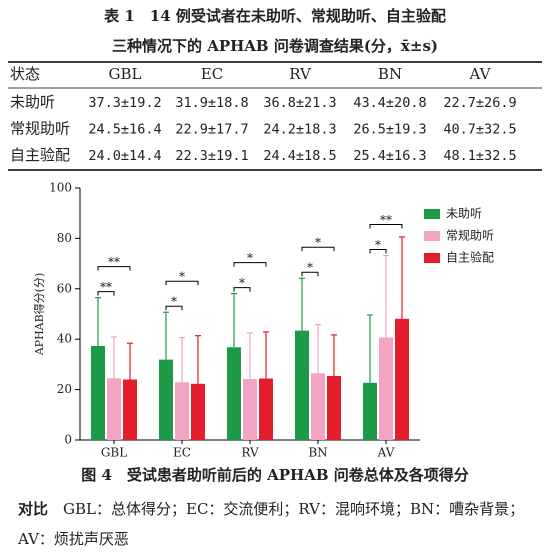 The height and width of the screenshot is (559, 550). Describe the element at coordinates (124, 130) in the screenshot. I see `table-cell: 24.5±16.4` at that location.